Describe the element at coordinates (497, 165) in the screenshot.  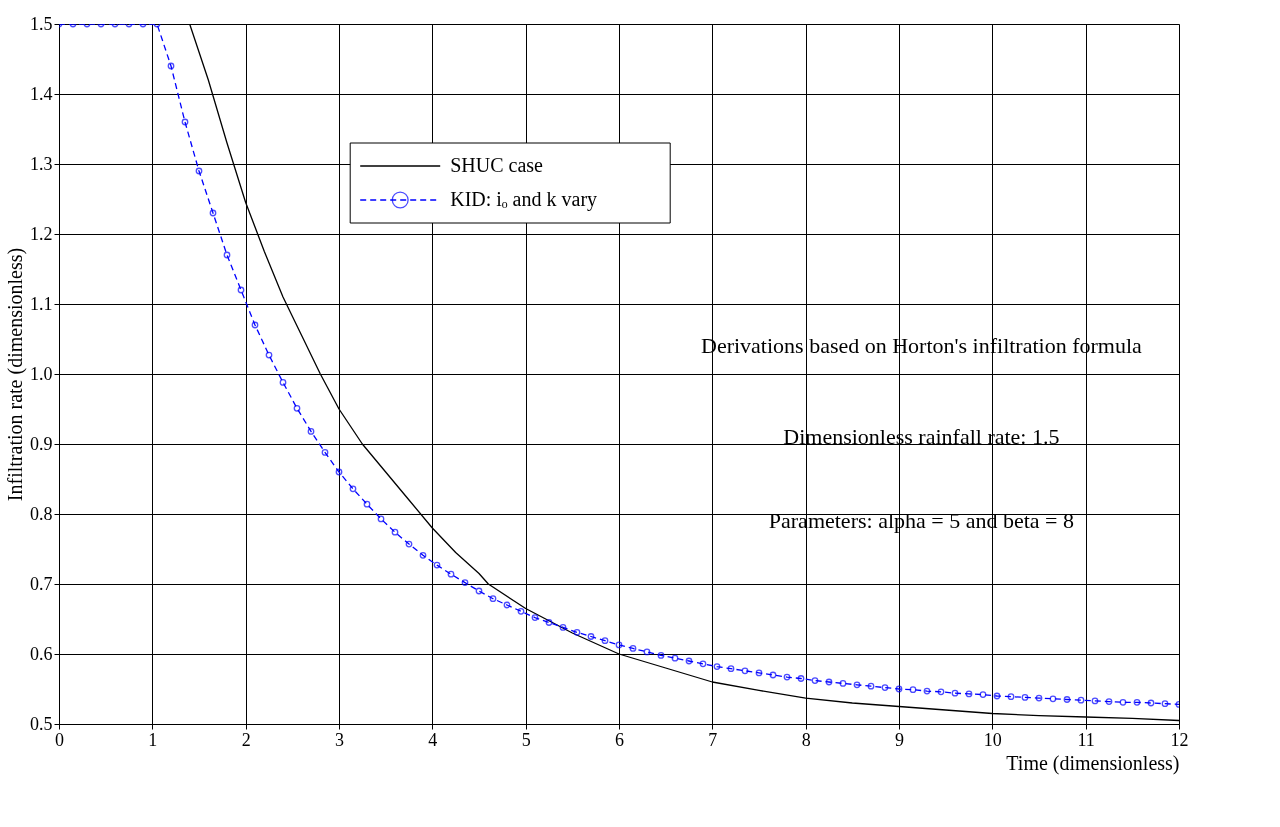
I see `legend-label: SHUC case` at that location.